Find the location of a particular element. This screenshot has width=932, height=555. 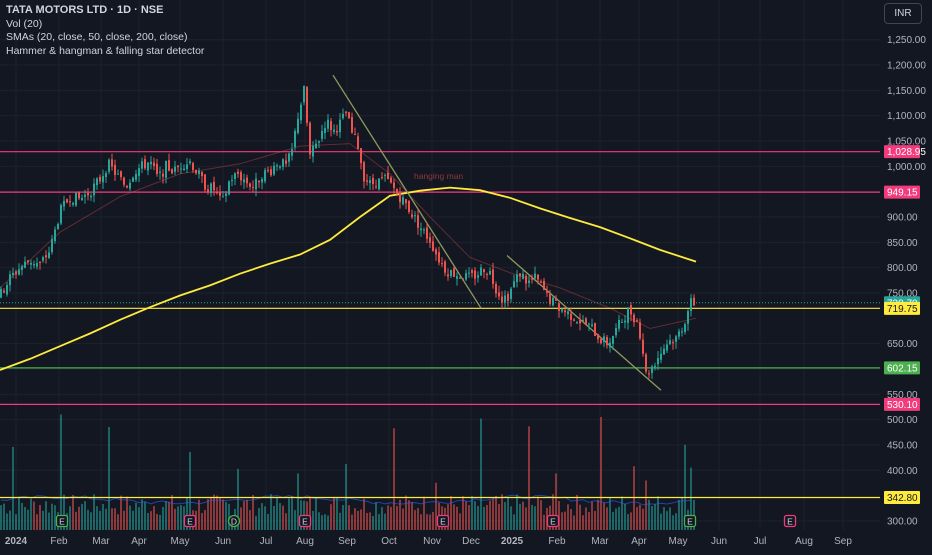

event-marker: D is located at coordinates (234, 521).